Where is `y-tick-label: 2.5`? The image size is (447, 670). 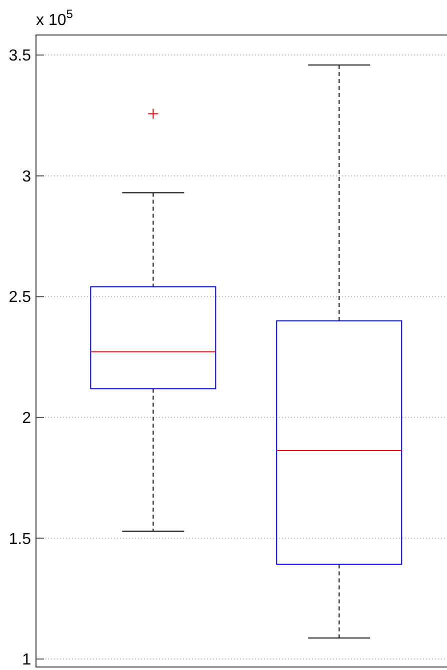
y-tick-label: 2.5 is located at coordinates (20, 297).